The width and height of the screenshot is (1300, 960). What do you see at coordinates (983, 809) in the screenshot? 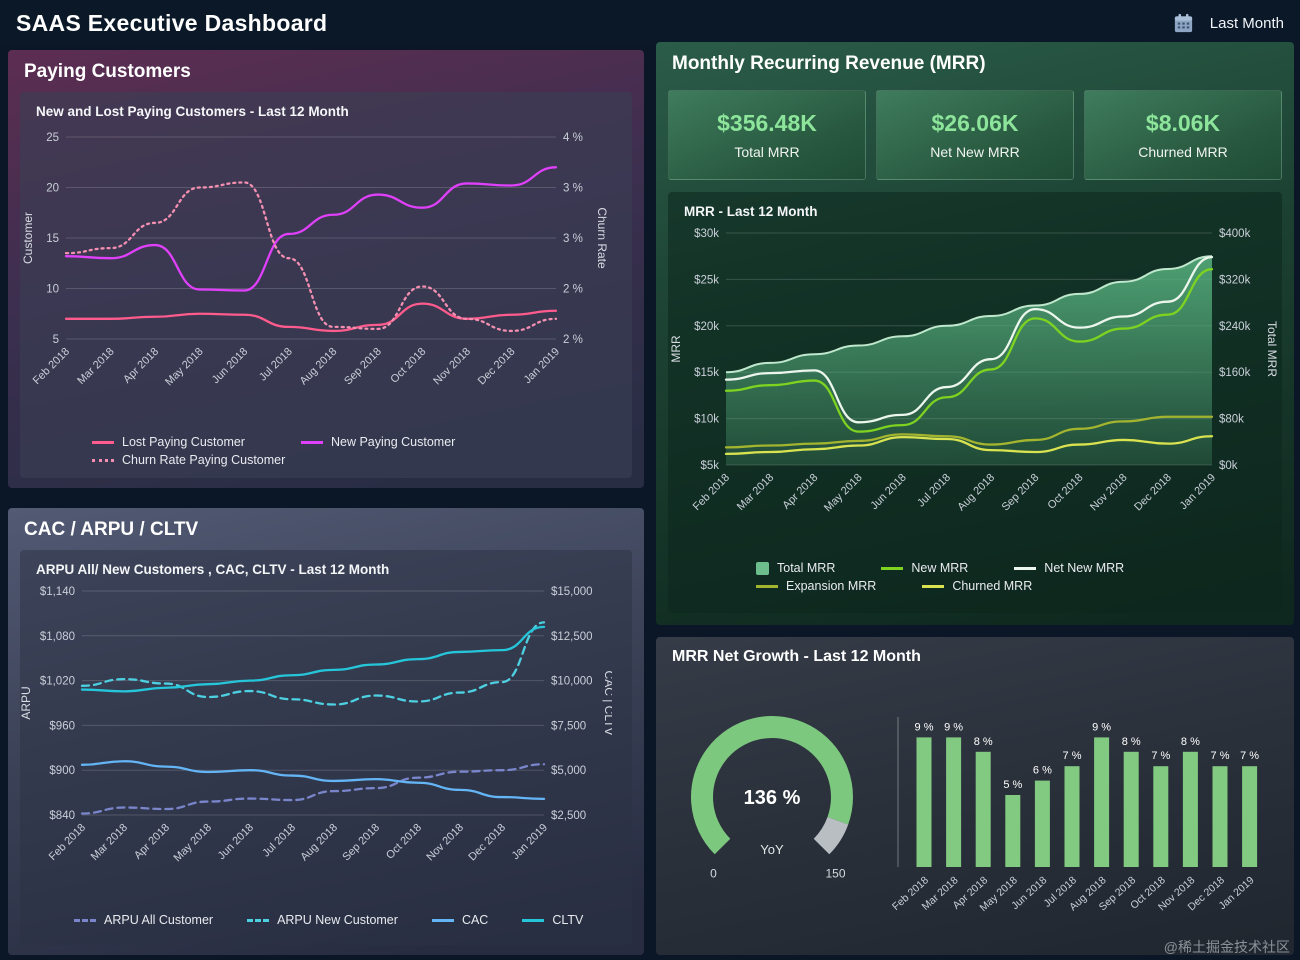
I see `bar-apr-2018` at bounding box center [983, 809].